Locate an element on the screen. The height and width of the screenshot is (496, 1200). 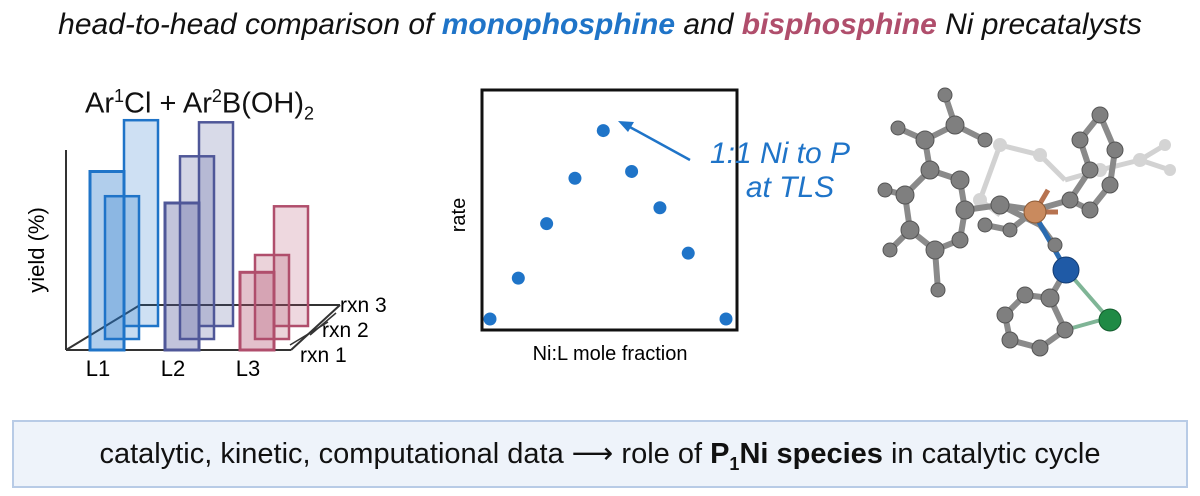
bar-l1-rxn1 is located at coordinates (107, 261).